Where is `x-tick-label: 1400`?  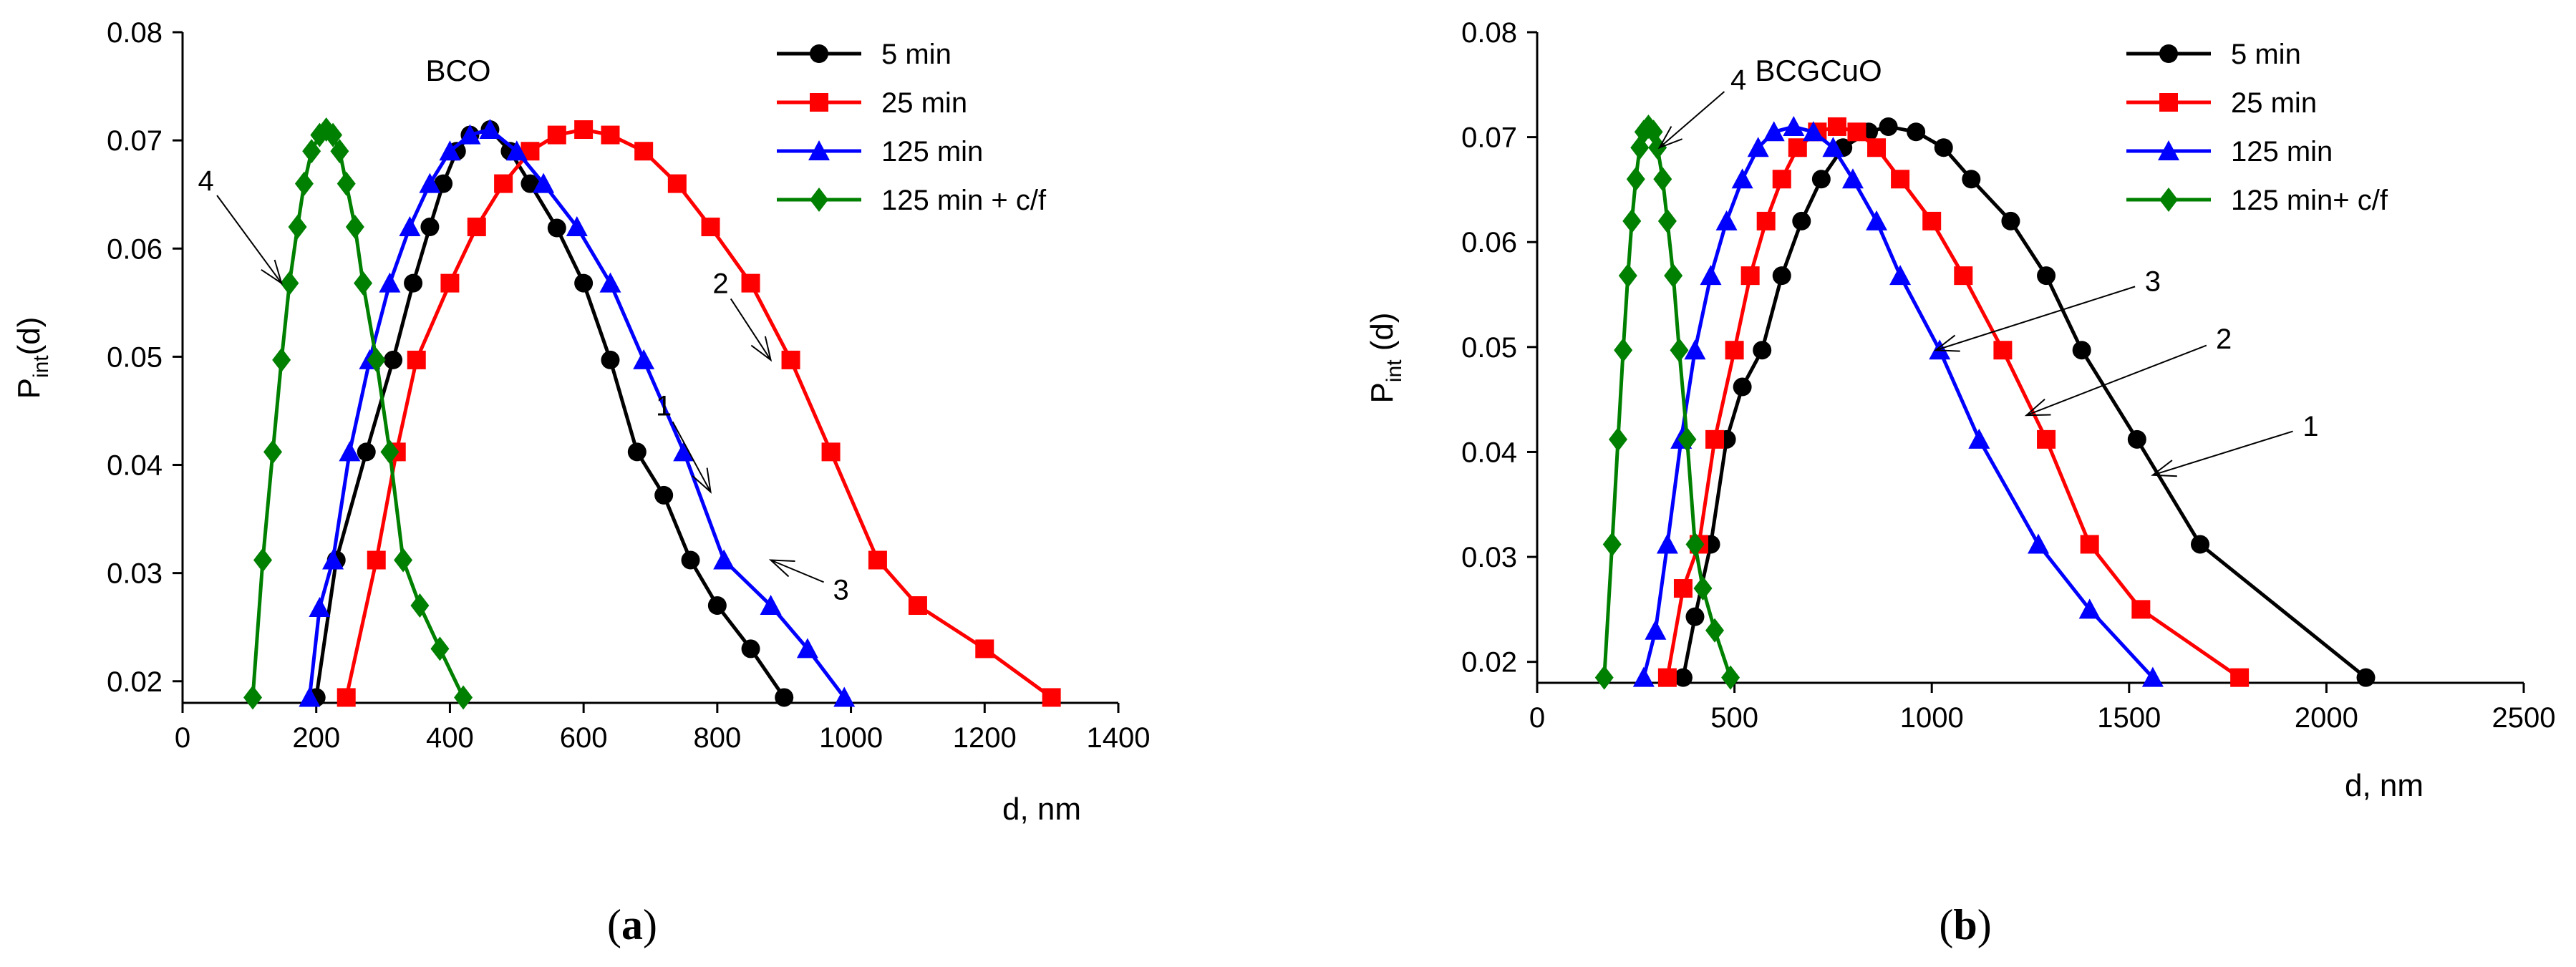 x-tick-label: 1400 is located at coordinates (1119, 738).